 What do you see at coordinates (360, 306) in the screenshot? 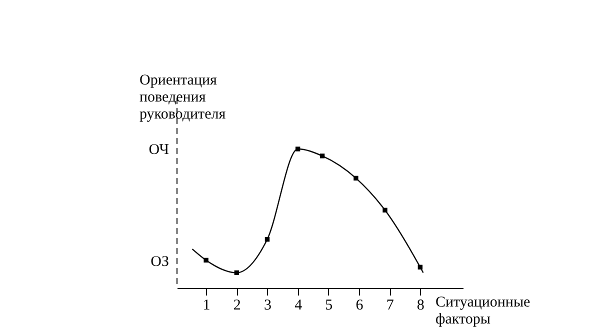
I see `x-tick-label: 6` at bounding box center [360, 306].